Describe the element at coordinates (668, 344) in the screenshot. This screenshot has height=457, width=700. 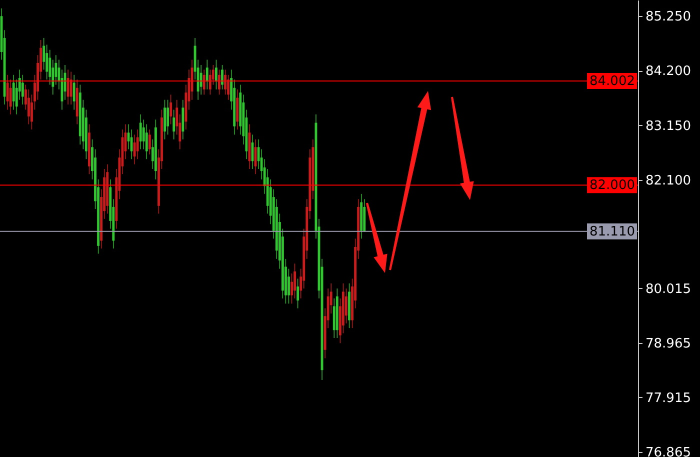
I see `y-tick-label: 78.965` at that location.